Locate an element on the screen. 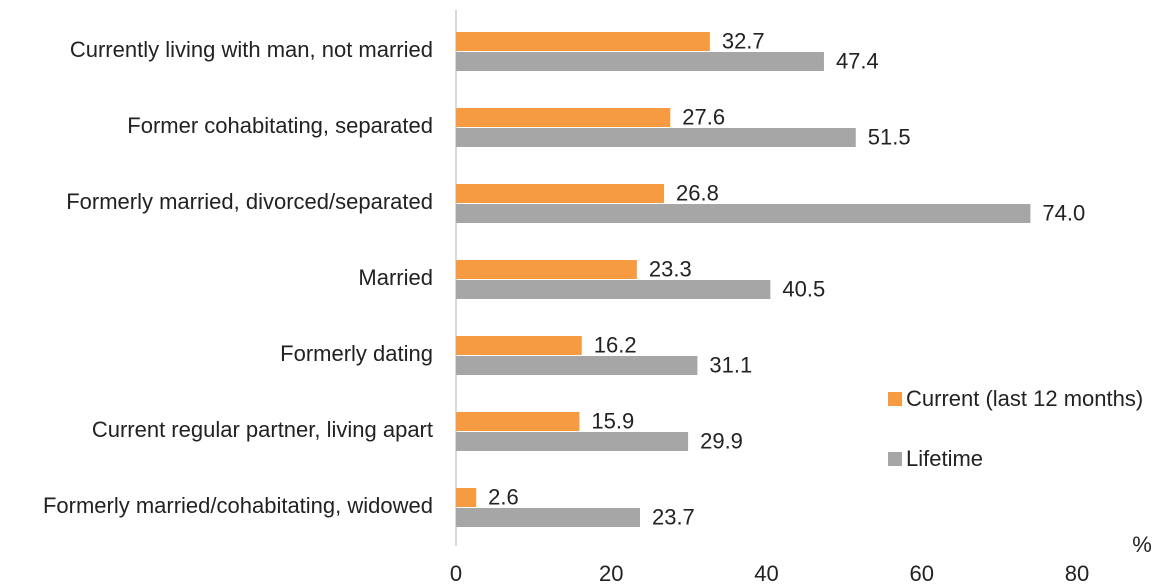 The image size is (1169, 584). value-label: 40.5 is located at coordinates (803, 288).